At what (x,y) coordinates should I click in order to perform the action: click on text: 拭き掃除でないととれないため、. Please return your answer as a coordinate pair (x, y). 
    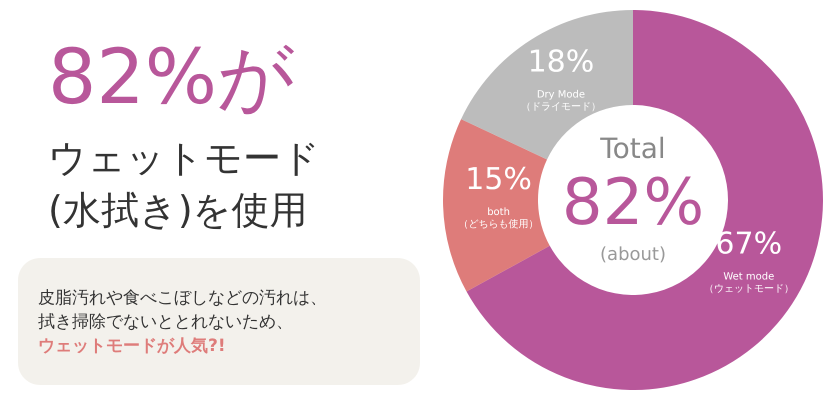
    Looking at the image, I should click on (165, 322).